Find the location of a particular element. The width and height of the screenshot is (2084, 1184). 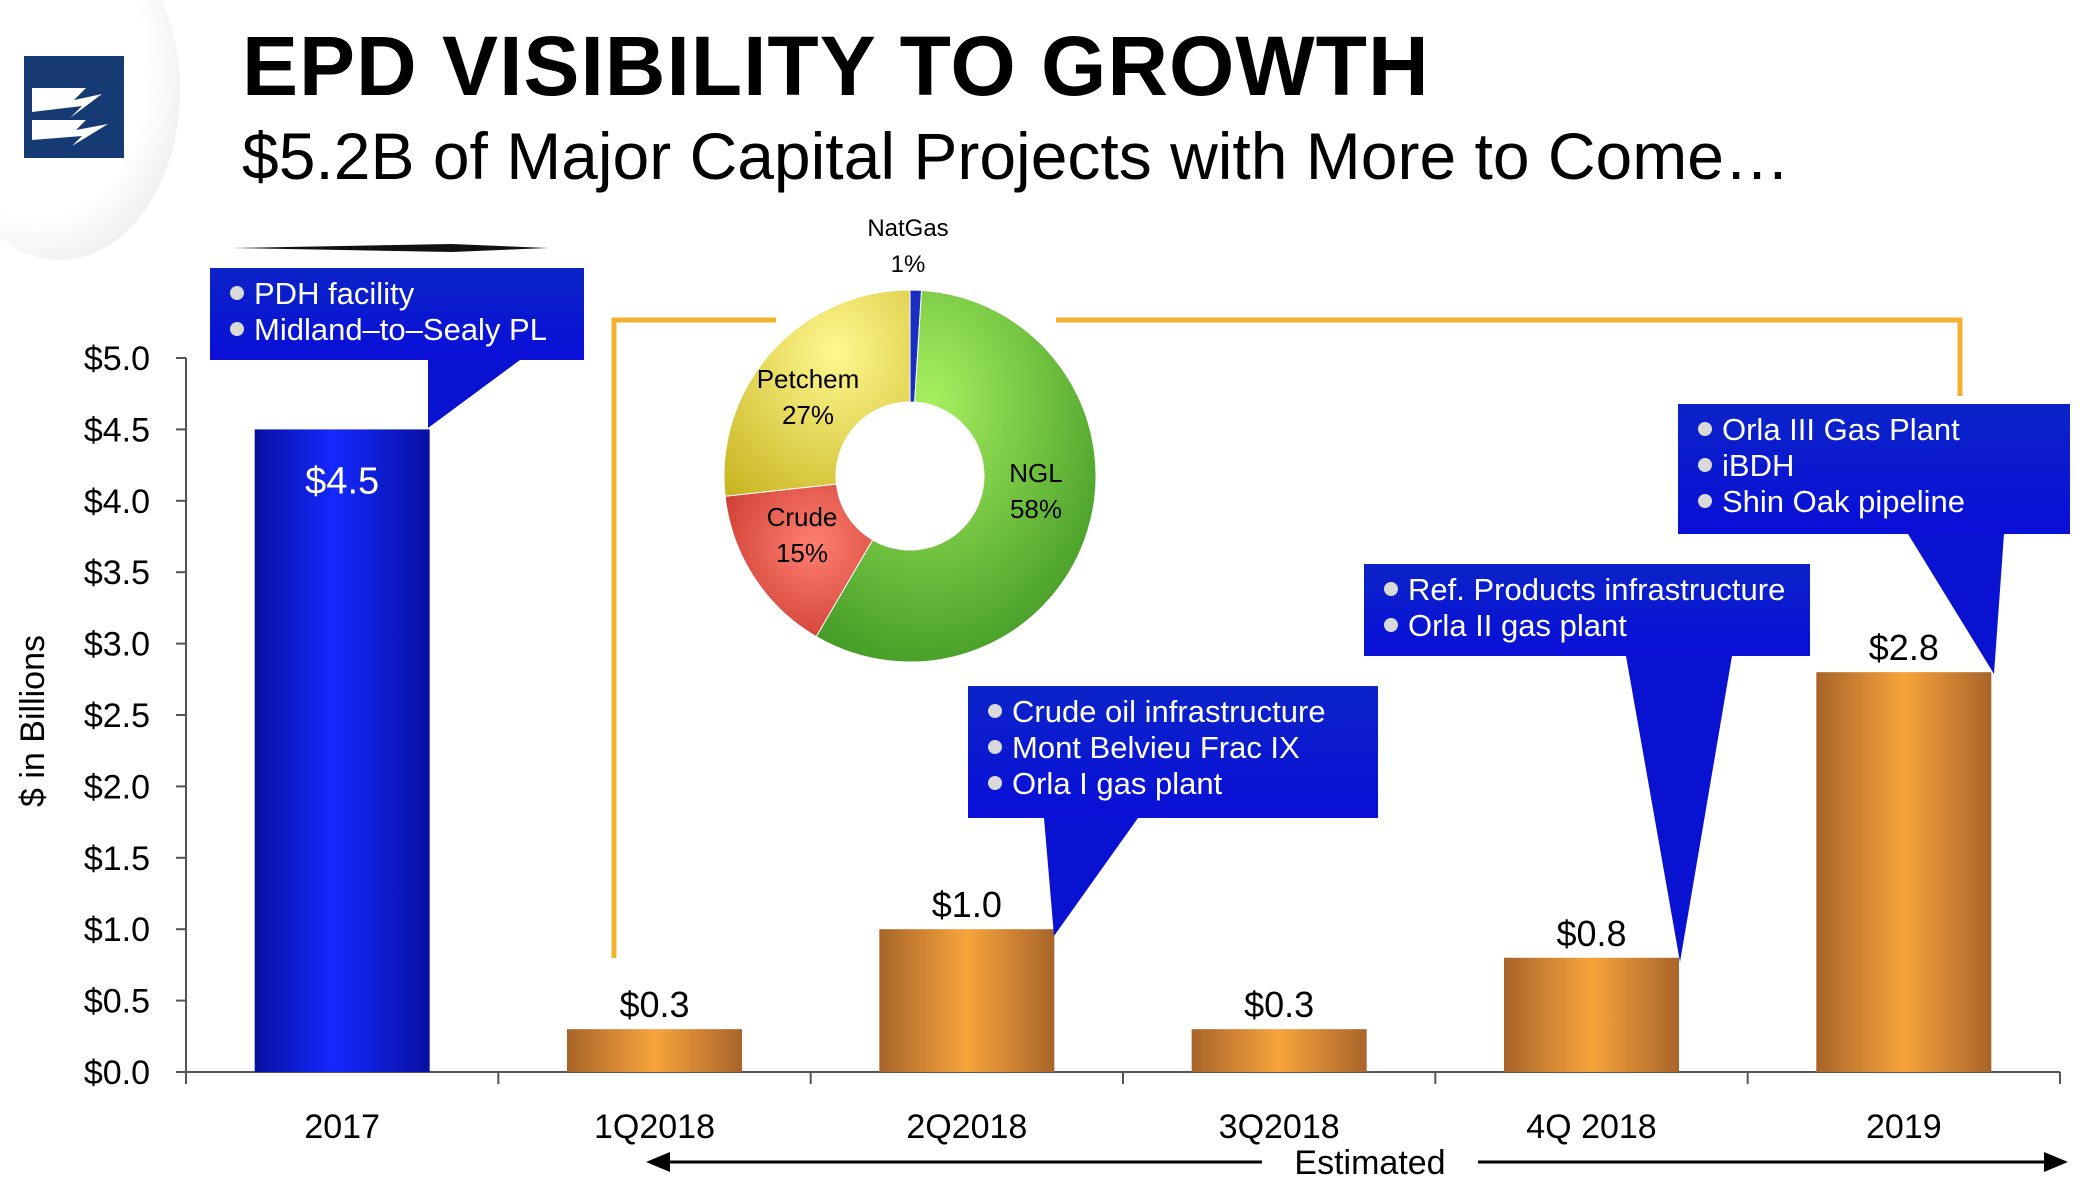

callout-2017: PDH facility Midland–to–Sealy PL is located at coordinates (397, 314).